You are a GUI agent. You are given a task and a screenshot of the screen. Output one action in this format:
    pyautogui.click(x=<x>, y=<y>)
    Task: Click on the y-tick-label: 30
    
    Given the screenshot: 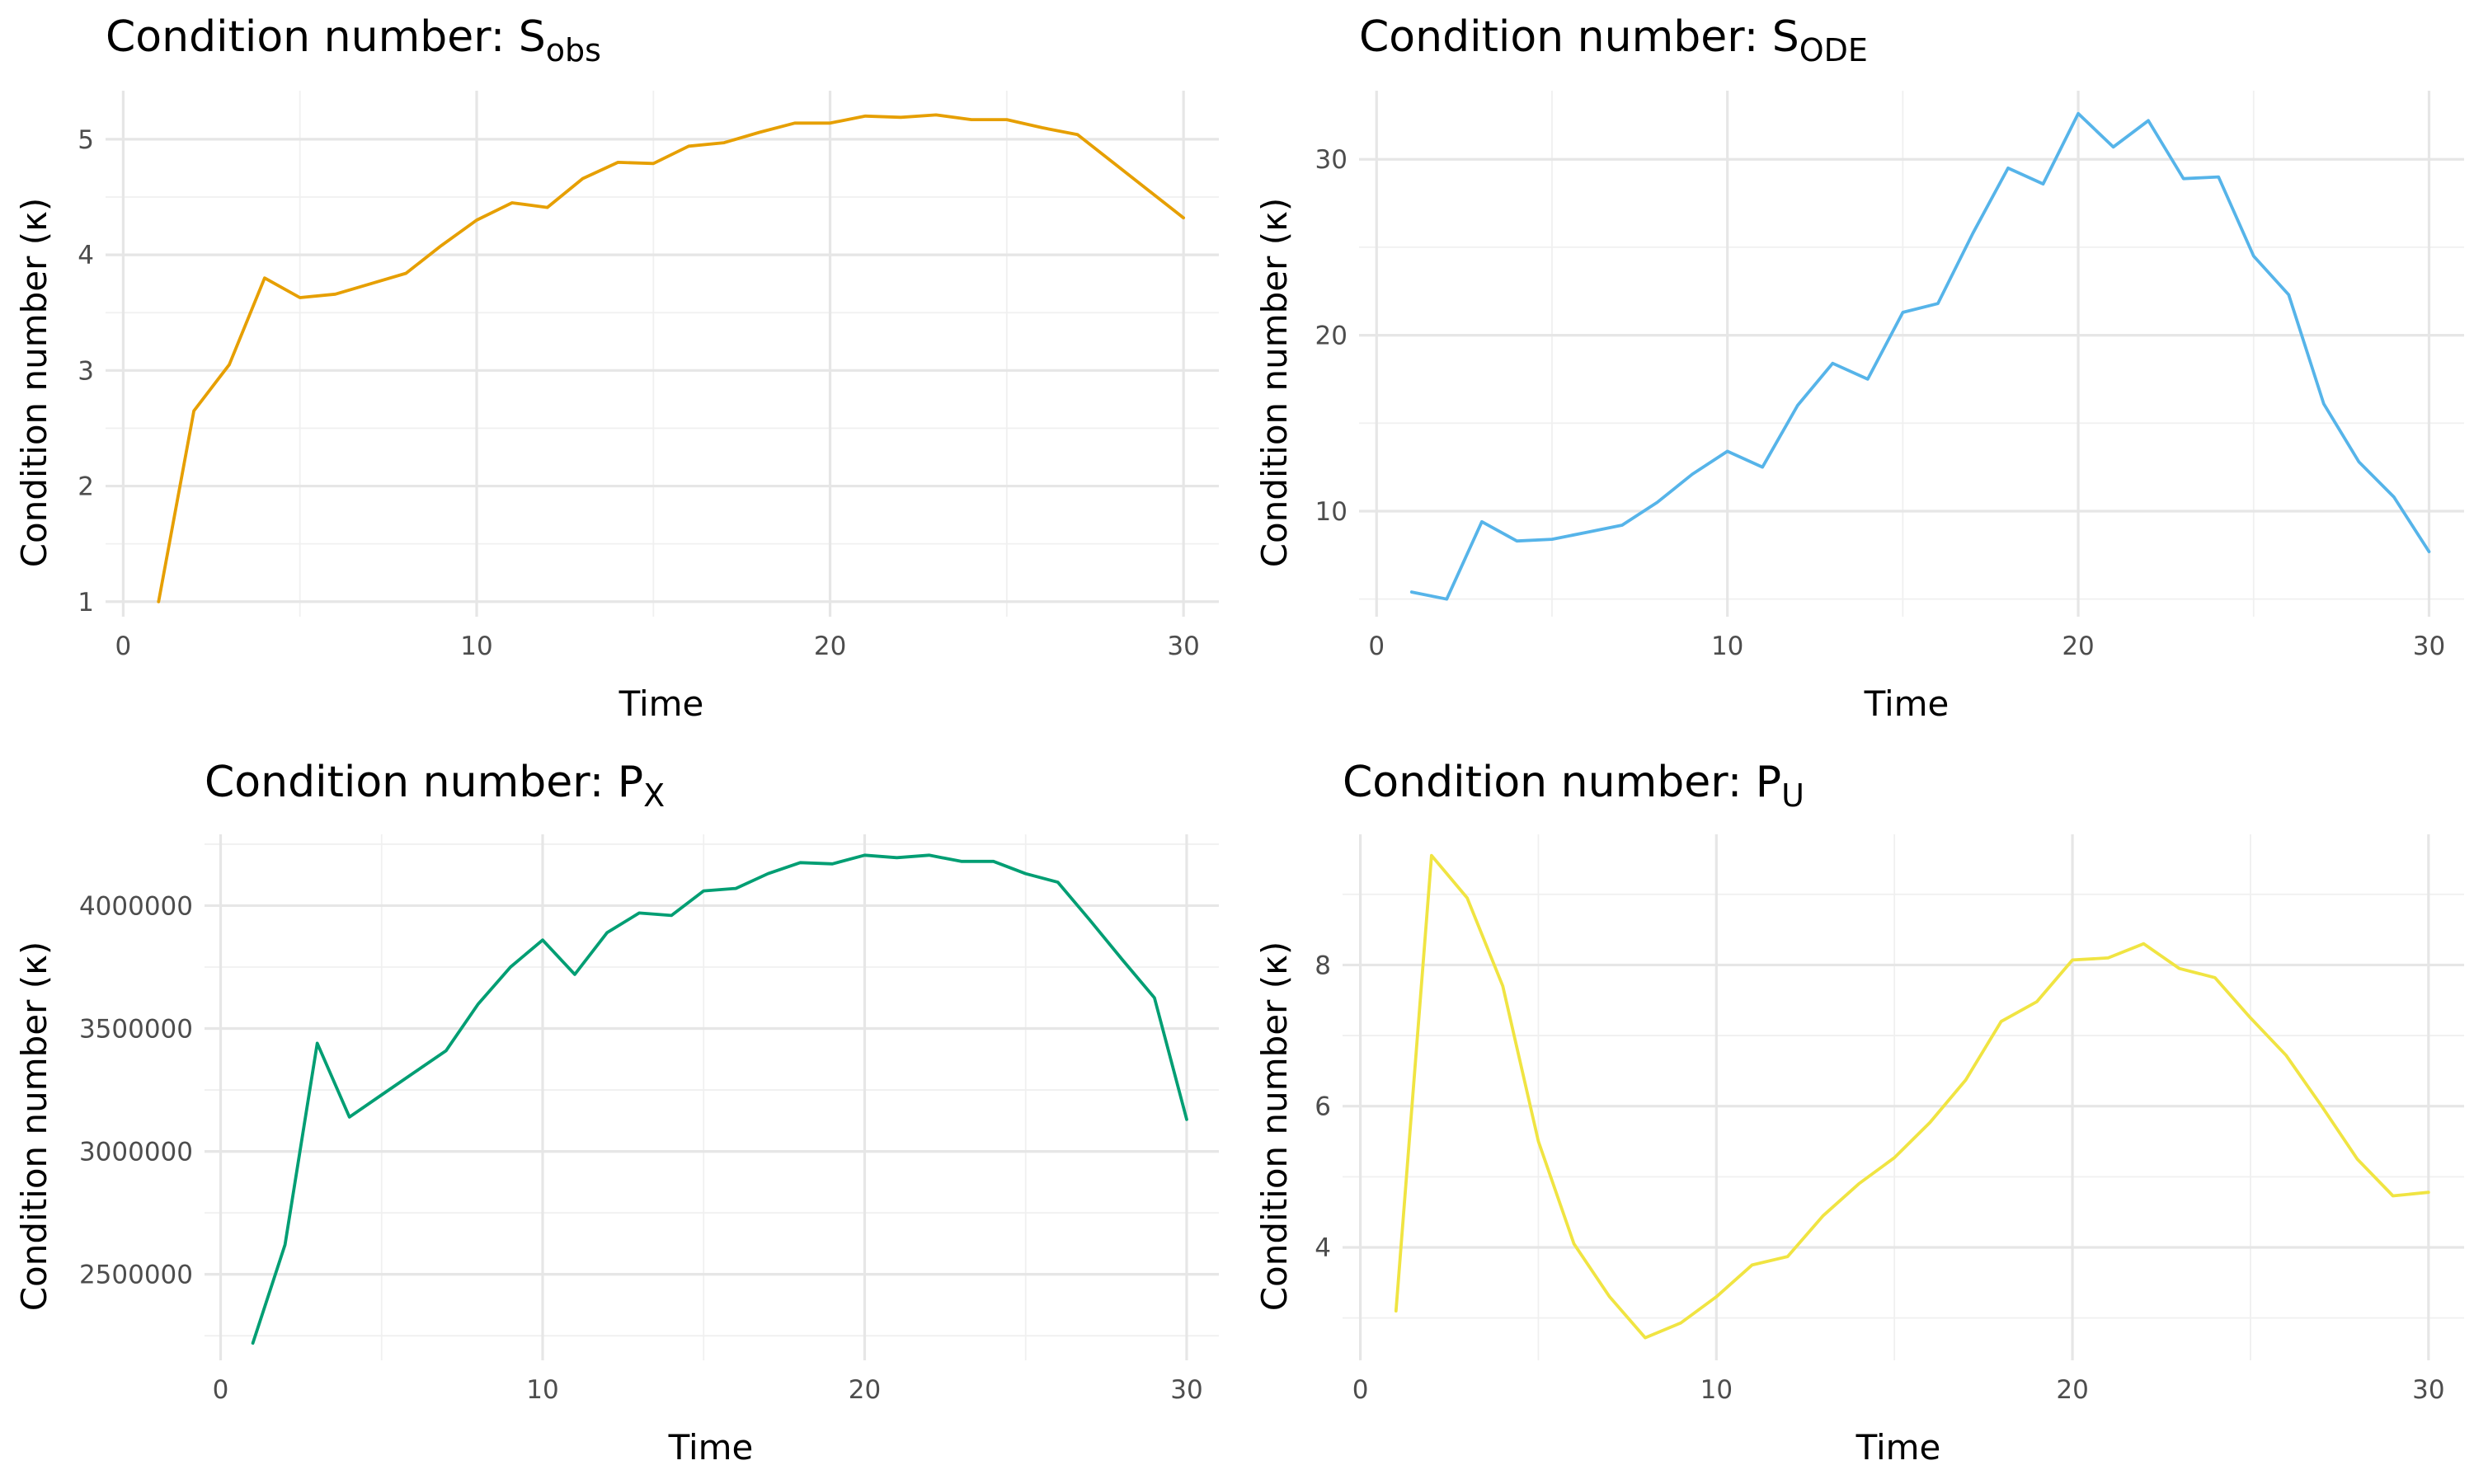 What is the action you would take?
    pyautogui.click(x=1331, y=160)
    